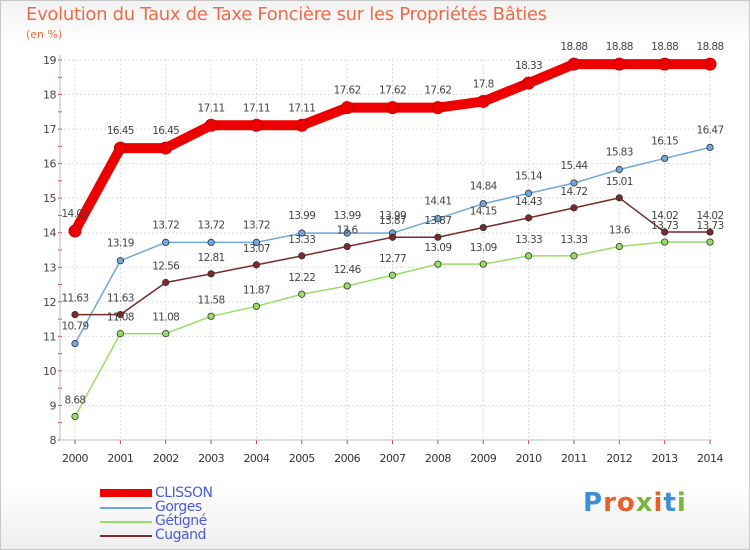 This screenshot has height=550, width=750. What do you see at coordinates (126, 508) in the screenshot?
I see `legend-swatch-gorges` at bounding box center [126, 508].